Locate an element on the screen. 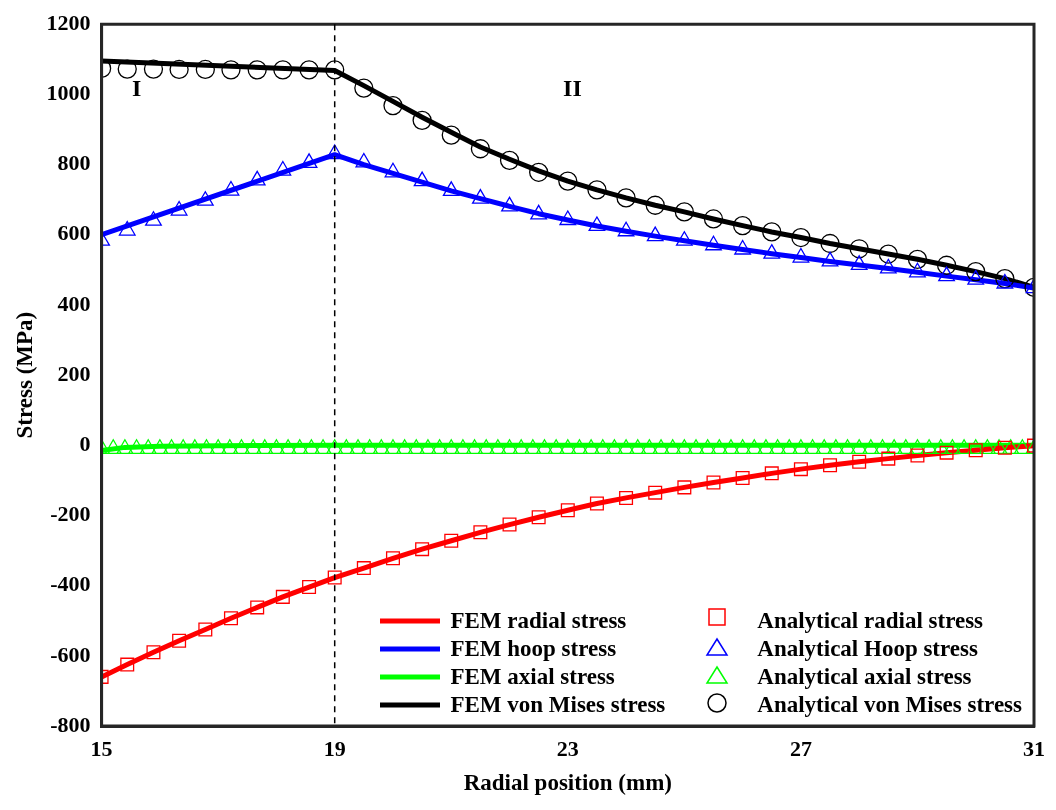  legend-label: Analytical axial stress is located at coordinates (864, 677).